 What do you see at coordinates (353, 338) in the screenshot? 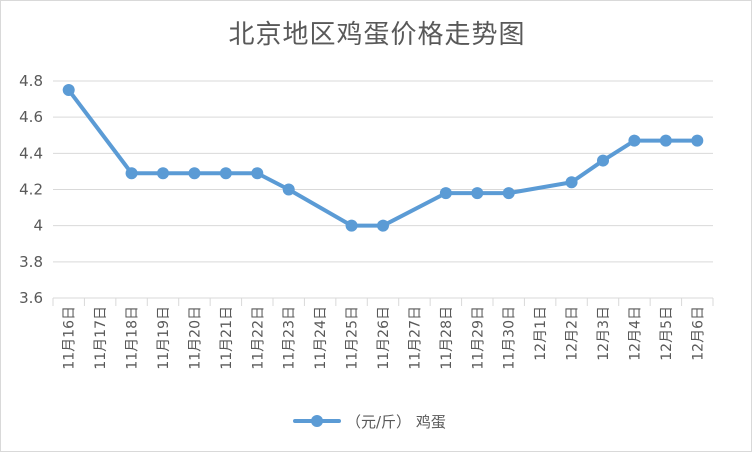
I see `x-tick-label: 11月25日` at bounding box center [353, 338].